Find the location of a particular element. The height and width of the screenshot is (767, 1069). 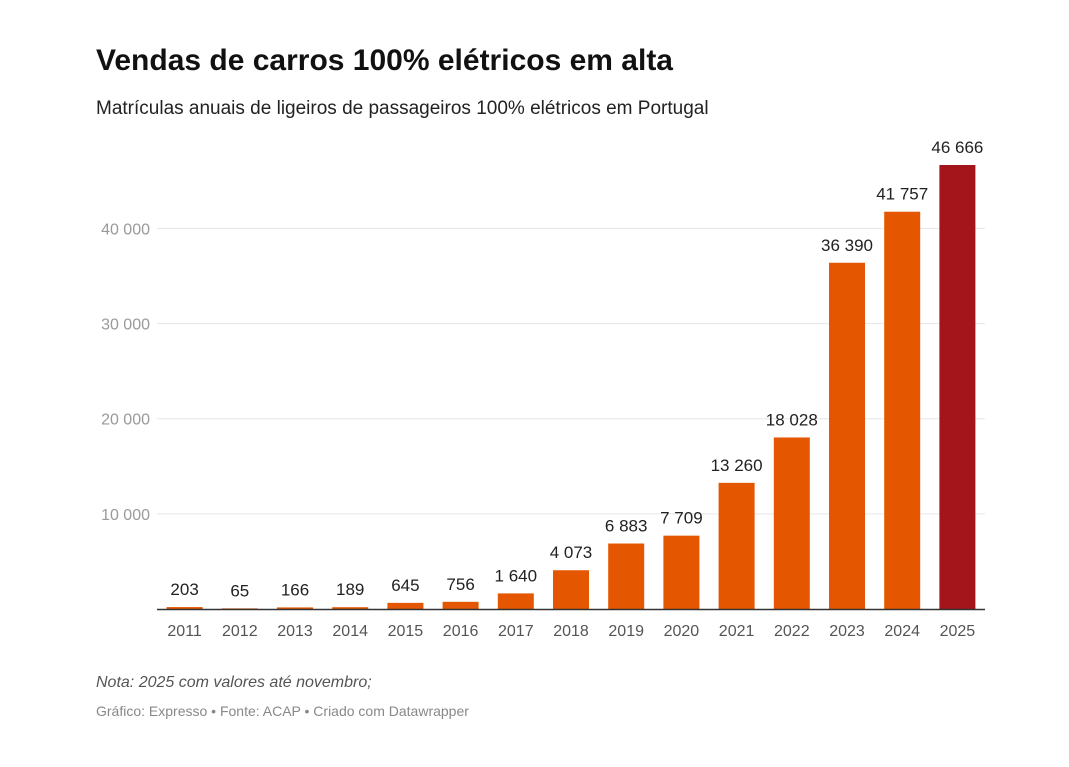

x-tick-label: 2024 is located at coordinates (902, 631).